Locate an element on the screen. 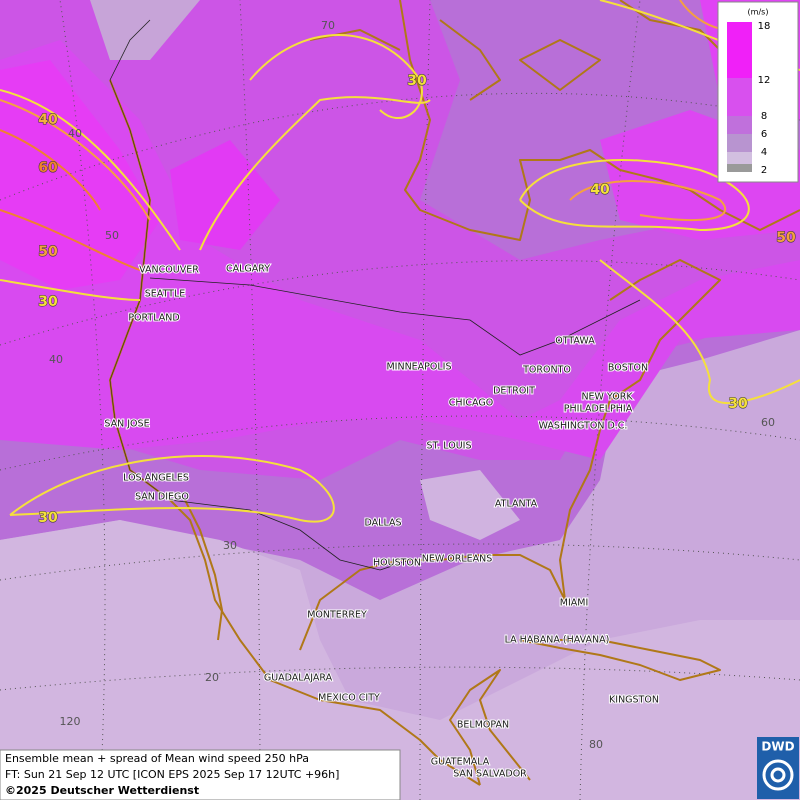 This screenshot has width=800, height=800. city-label: GUATEMALA is located at coordinates (460, 762).